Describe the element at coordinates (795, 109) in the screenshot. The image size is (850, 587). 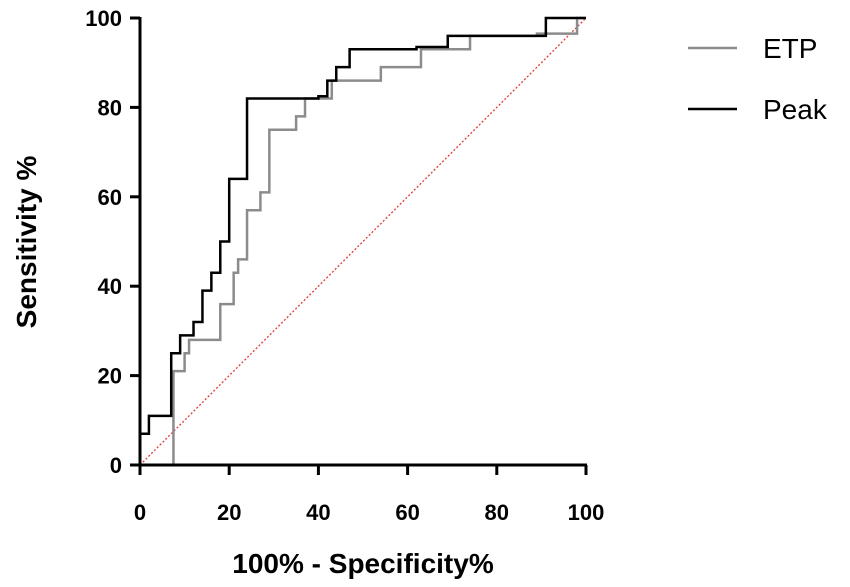
I see `legend-label-peak: Peak` at that location.